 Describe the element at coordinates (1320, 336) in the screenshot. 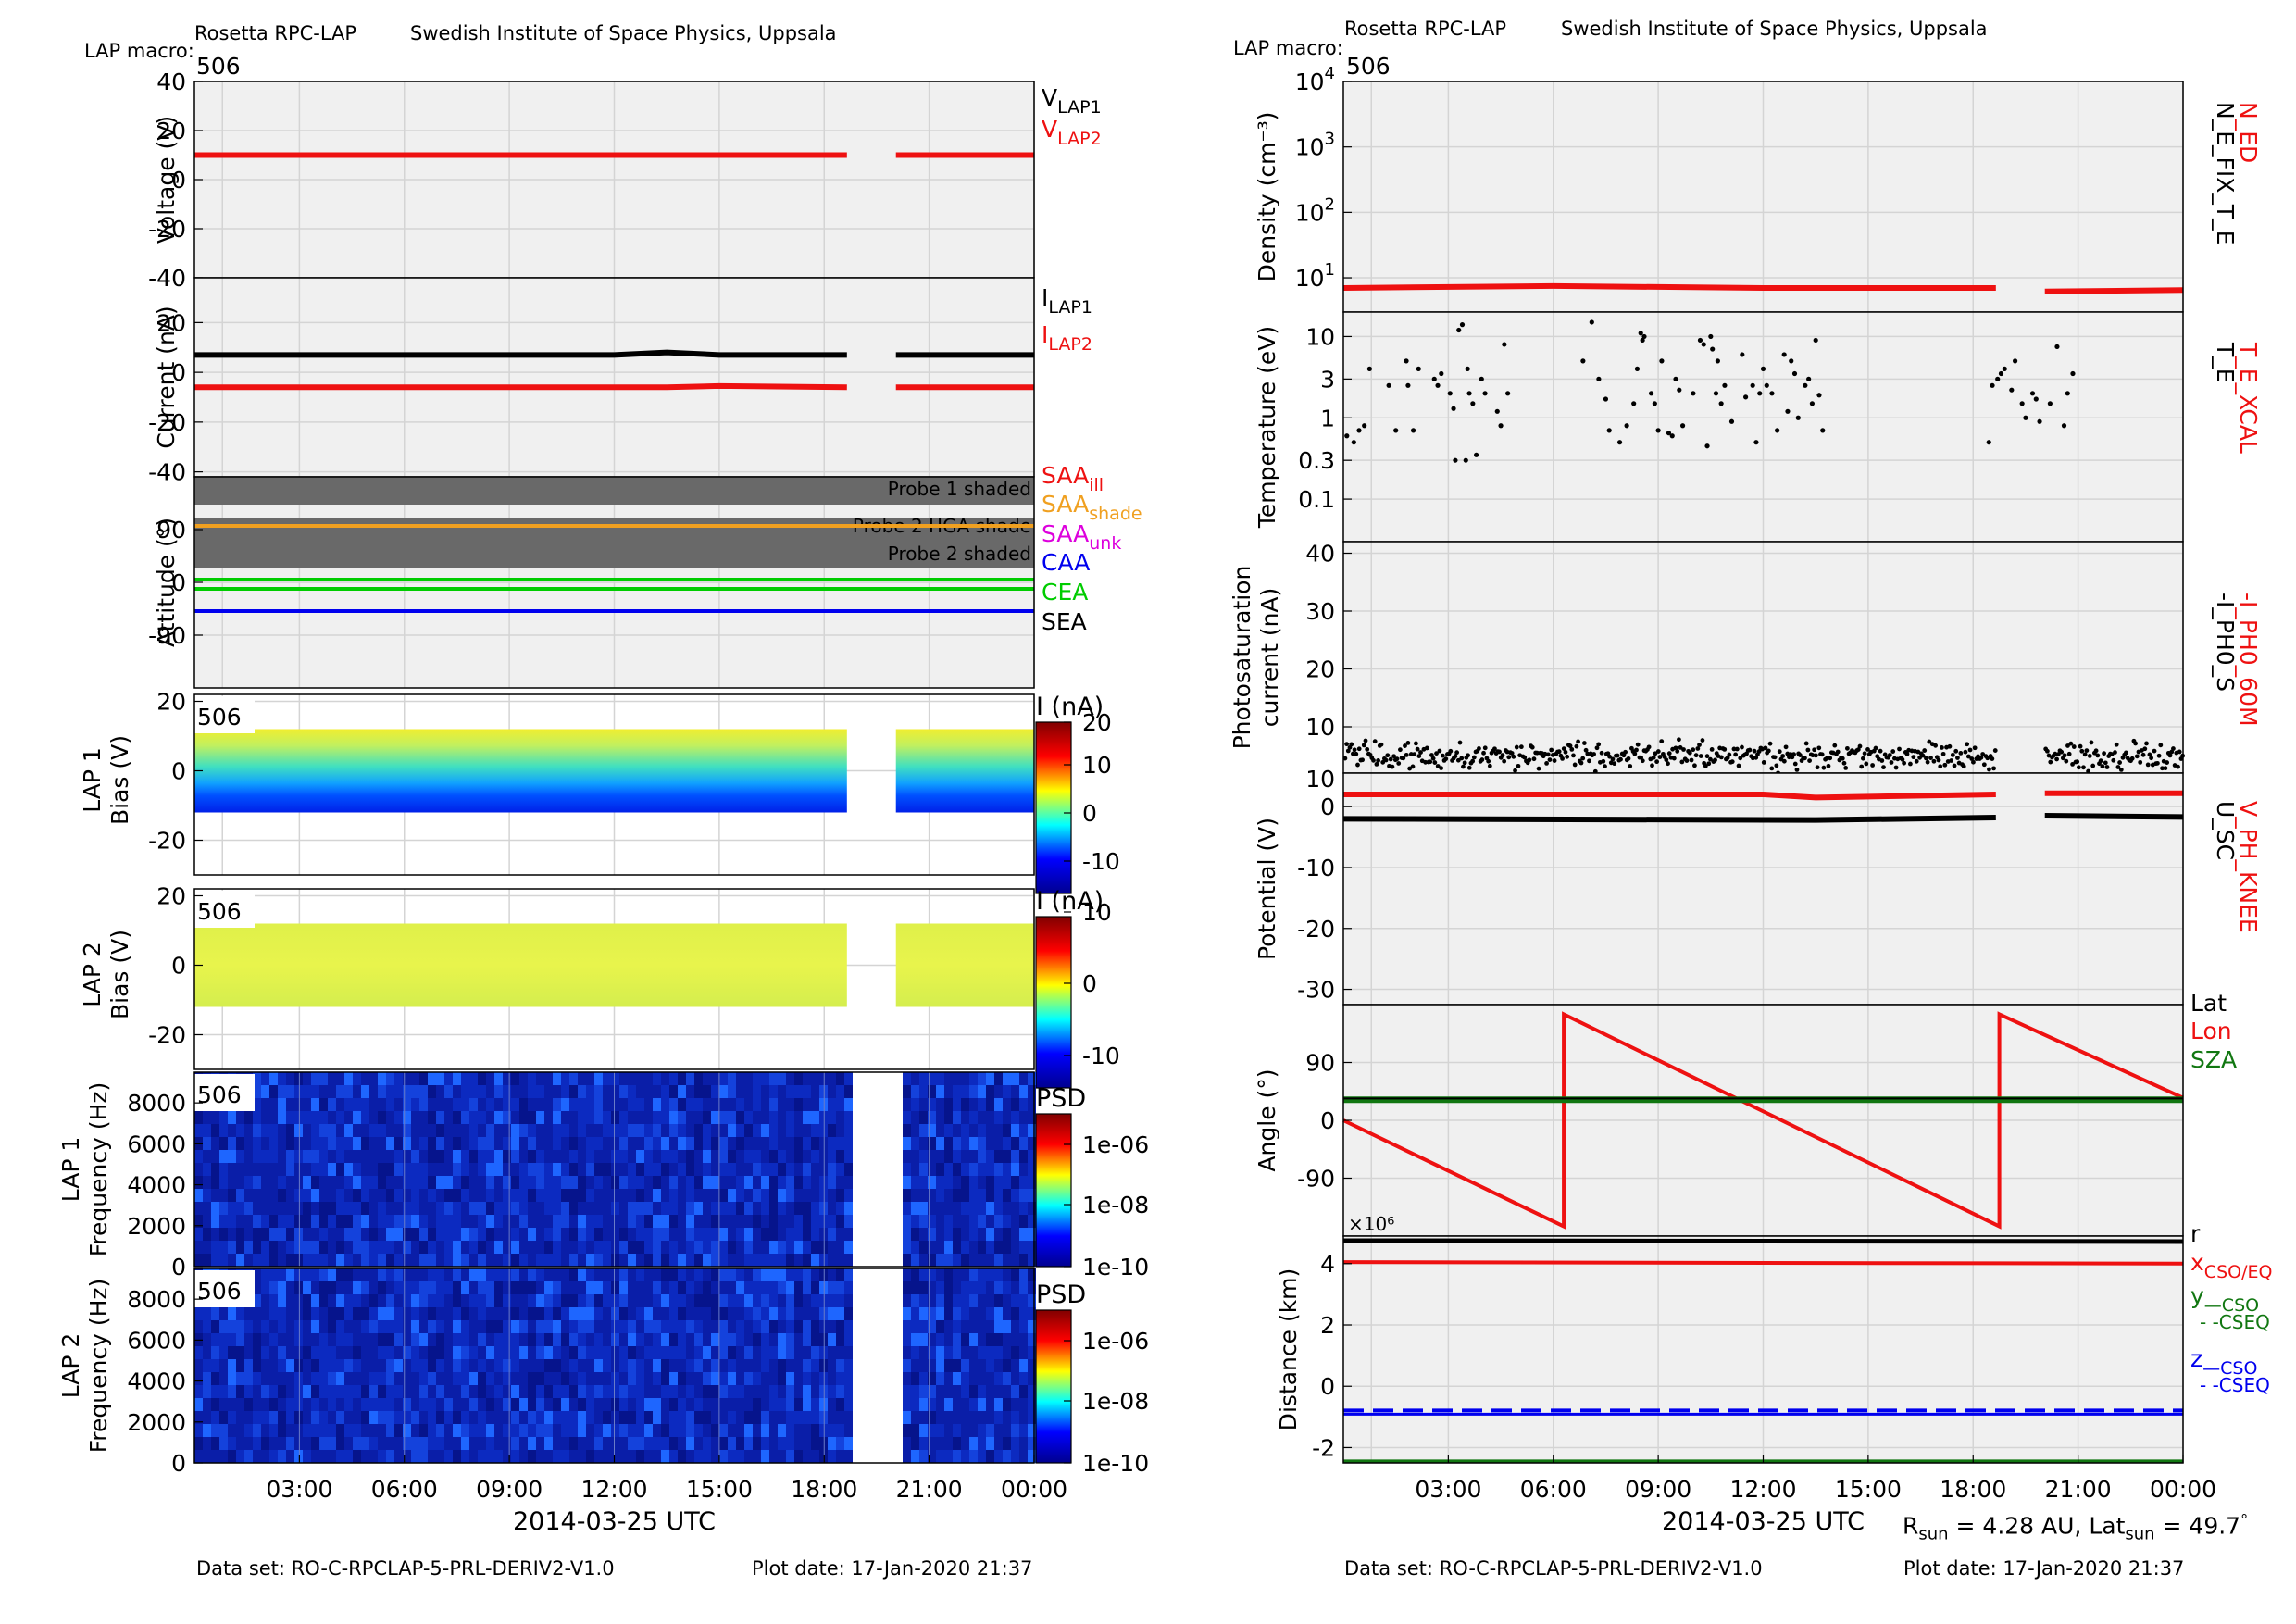

I see `temperature-ytick-label-0: 10` at that location.